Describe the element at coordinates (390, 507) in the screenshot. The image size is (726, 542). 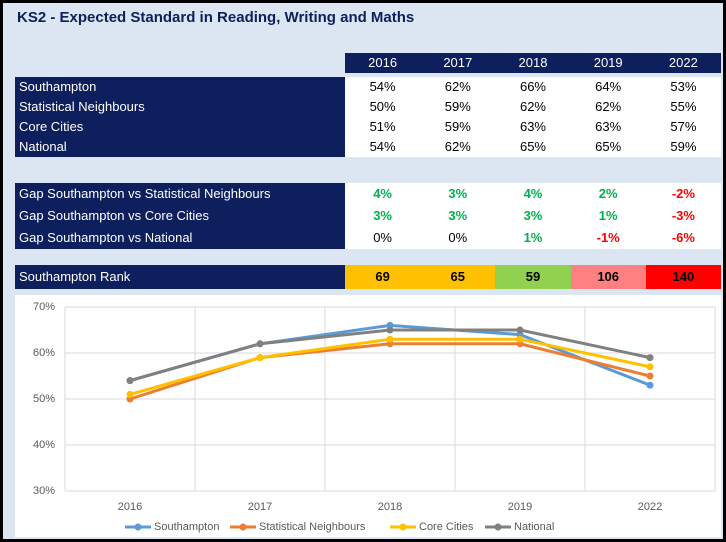
I see `x-tick-label: 2018` at that location.